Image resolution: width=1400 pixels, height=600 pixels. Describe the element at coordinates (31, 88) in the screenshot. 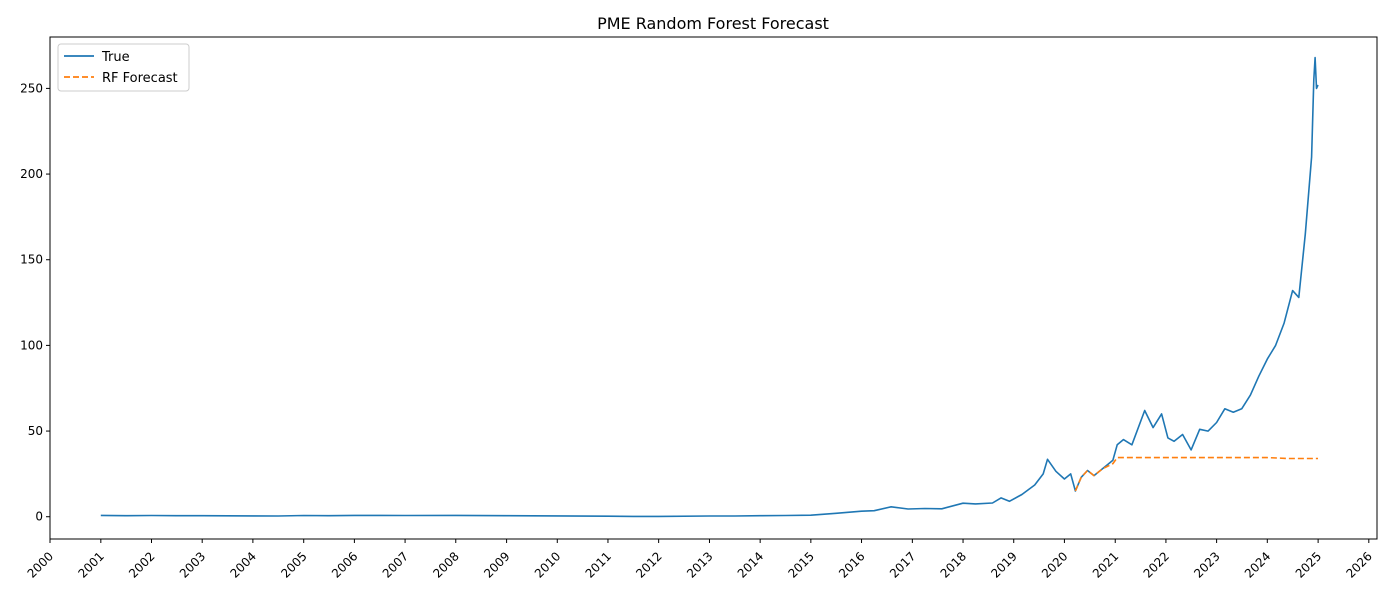

I see `y-tick-label: 250` at that location.